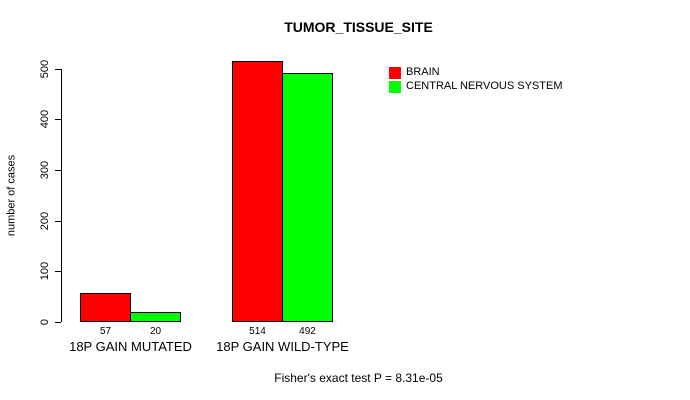 This screenshot has height=400, width=690. Describe the element at coordinates (45, 170) in the screenshot. I see `y-tick-label: 300` at that location.